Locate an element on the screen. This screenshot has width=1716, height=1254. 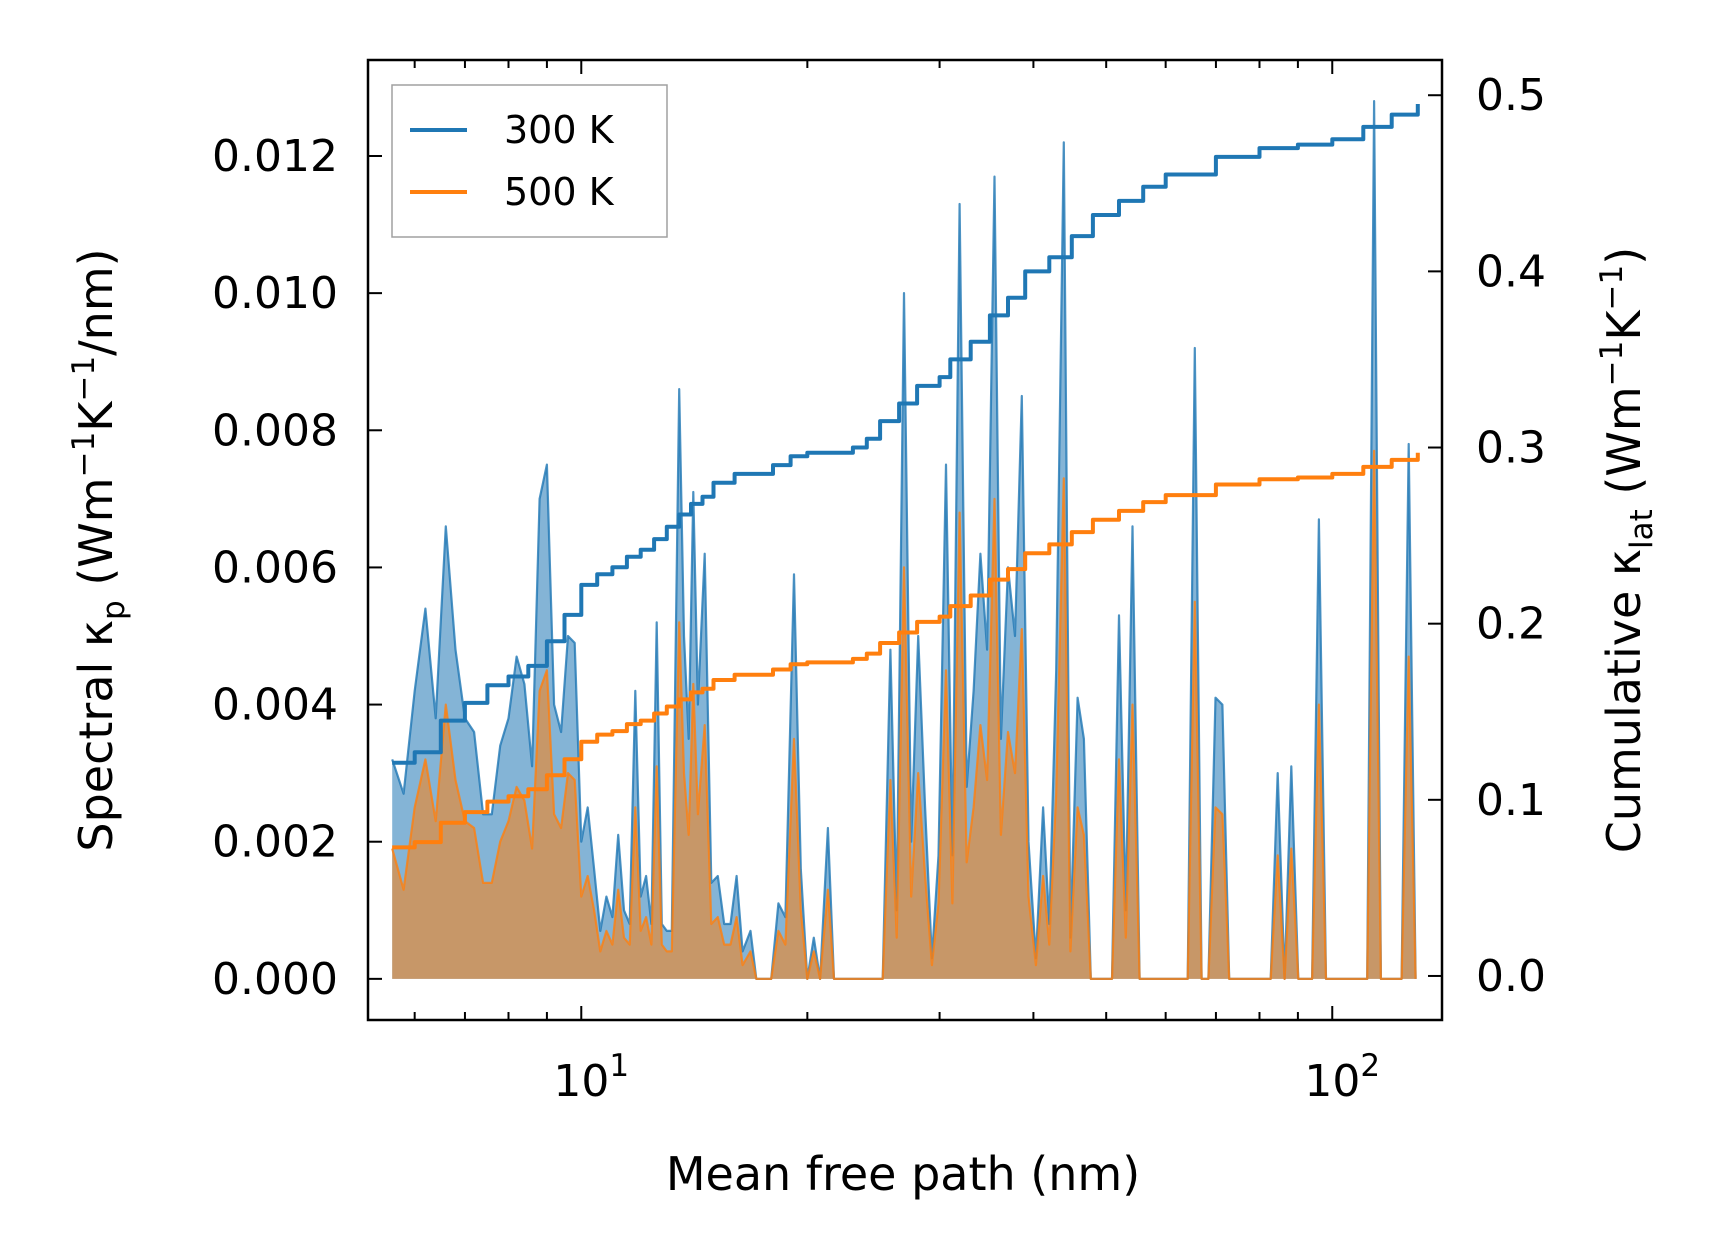
y-left-axis-label-part: Spectral κ is located at coordinates (96, 736).